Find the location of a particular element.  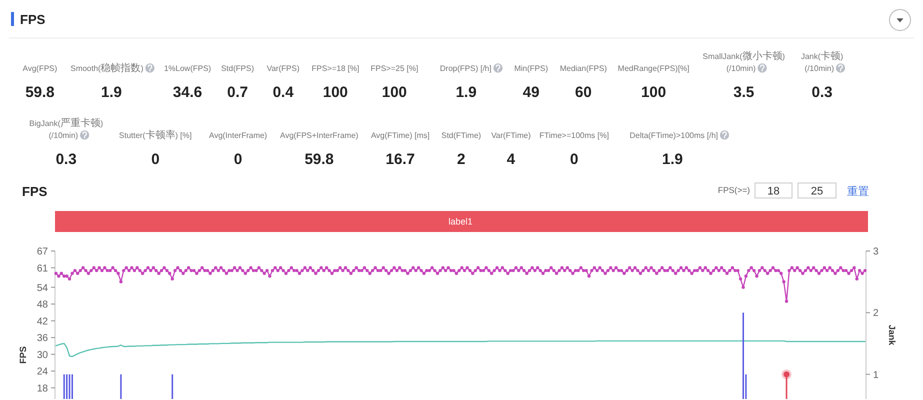

category-label: Jank(卡顿) (/10min) is located at coordinates (822, 61).